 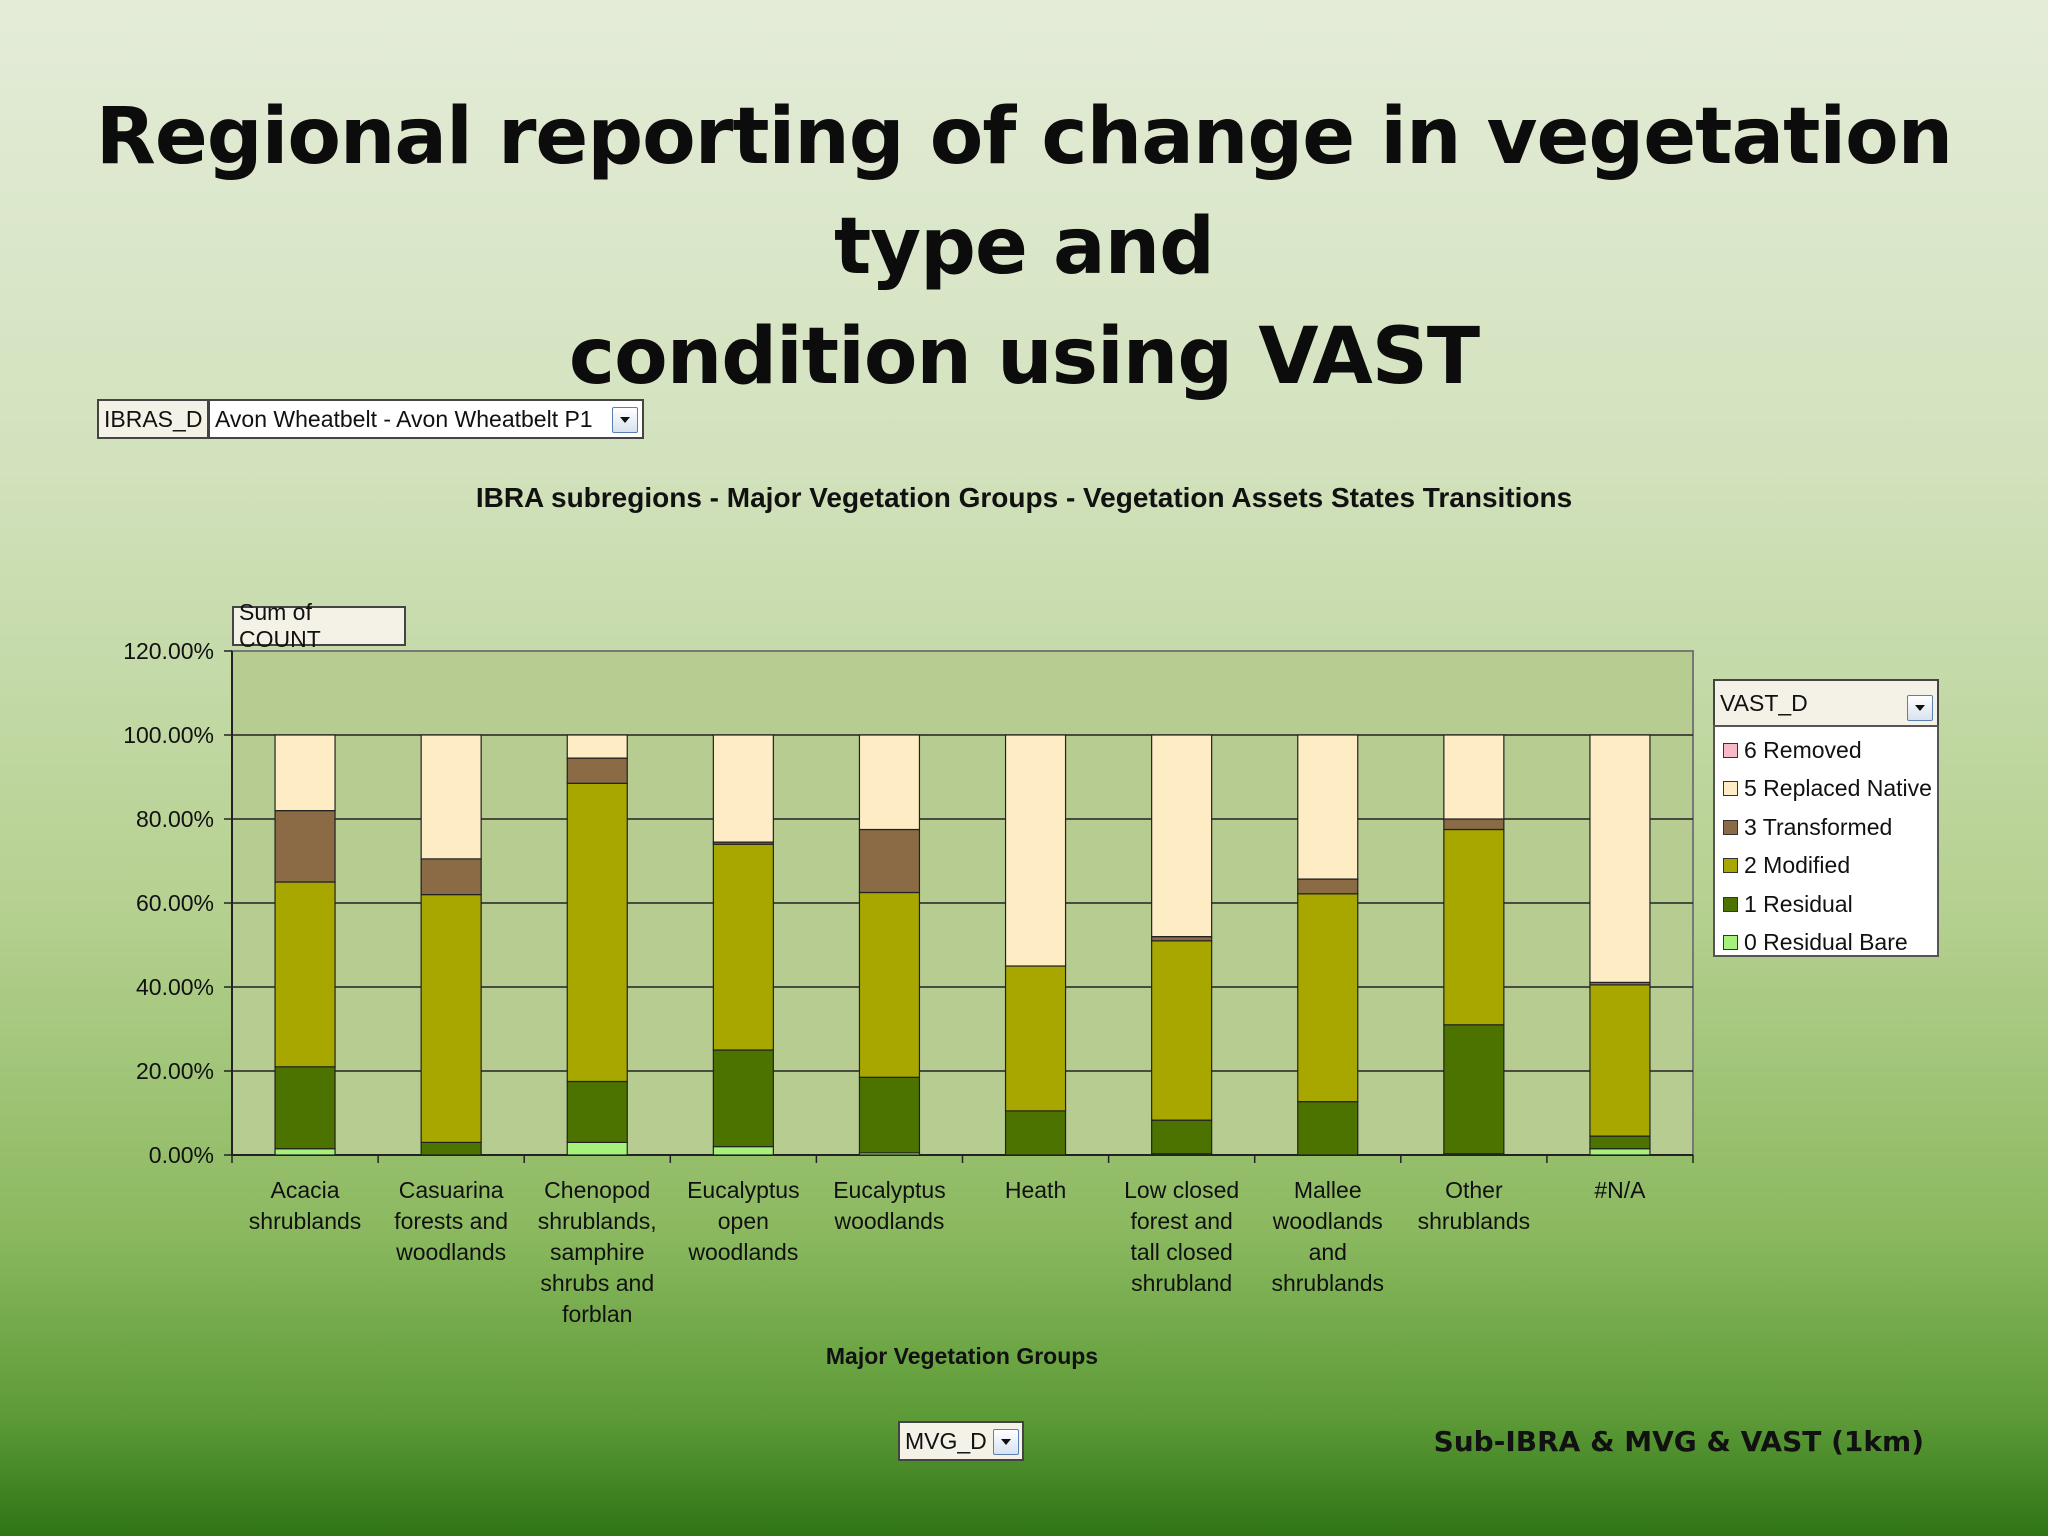 What do you see at coordinates (962, 1356) in the screenshot?
I see `x-axis-title: Major Vegetation Groups` at bounding box center [962, 1356].